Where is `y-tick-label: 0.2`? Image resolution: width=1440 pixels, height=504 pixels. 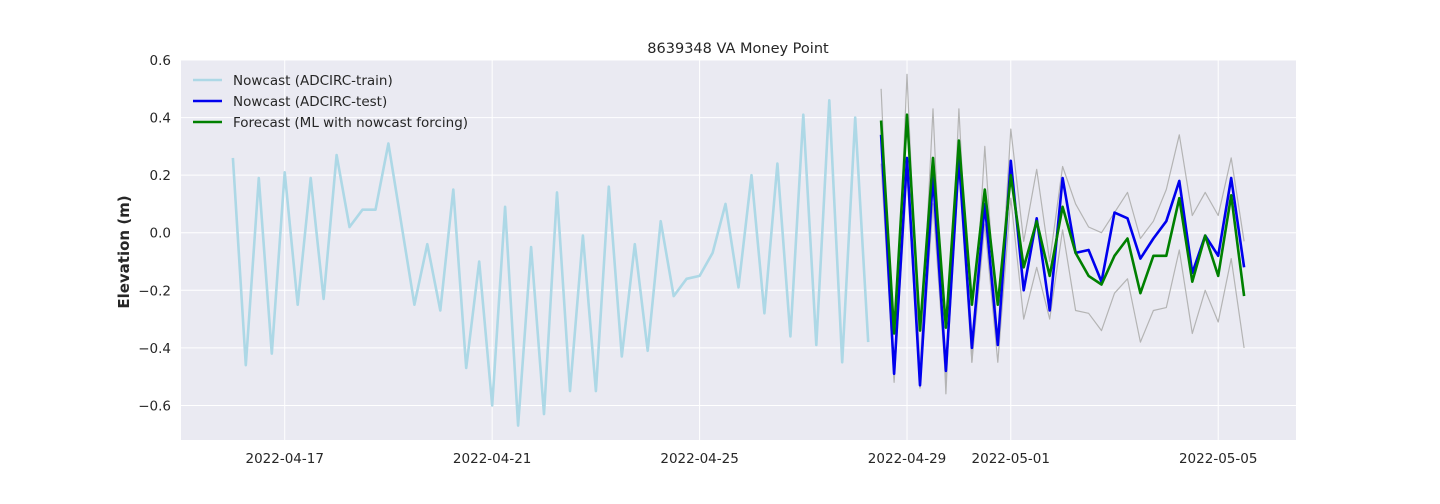 y-tick-label: 0.2 is located at coordinates (160, 176).